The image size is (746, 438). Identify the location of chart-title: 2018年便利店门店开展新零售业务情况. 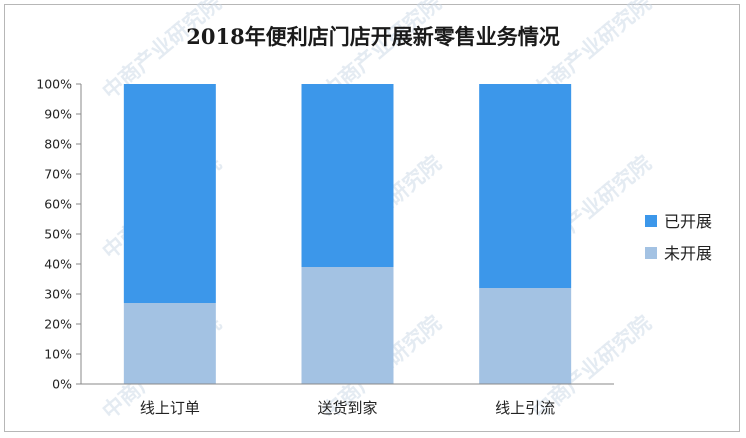
(372, 36).